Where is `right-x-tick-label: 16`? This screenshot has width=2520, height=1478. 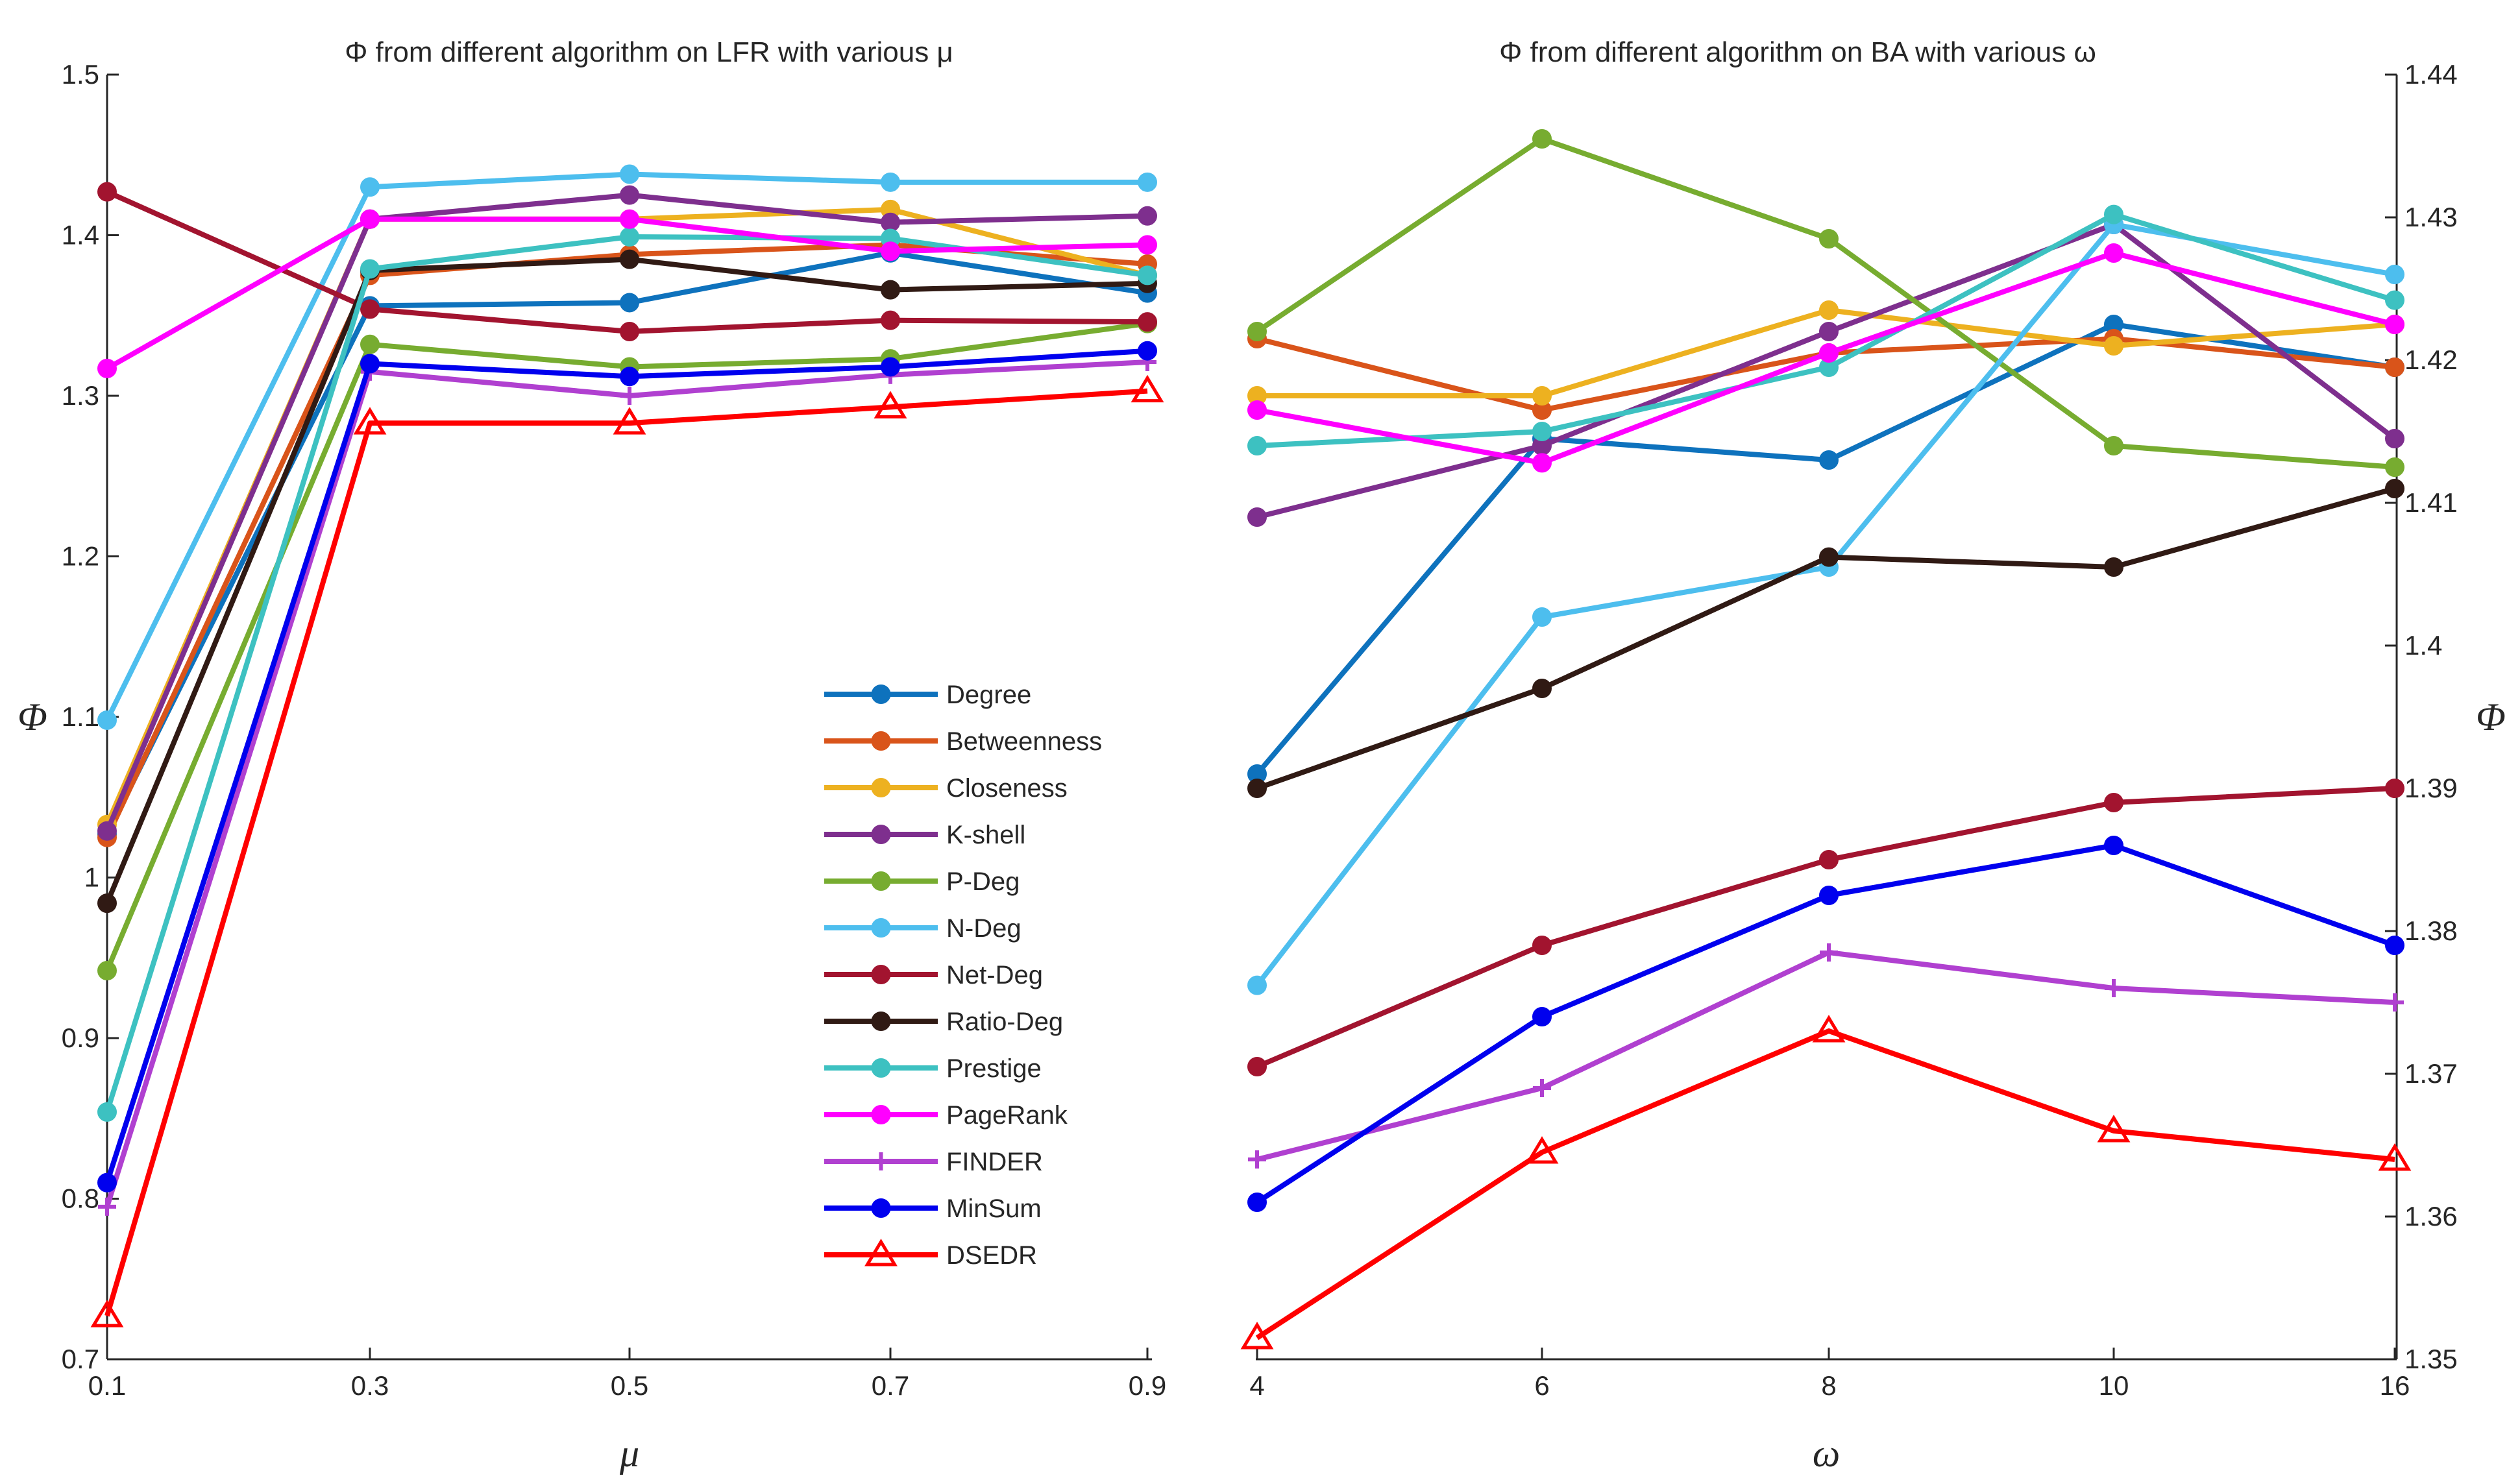
right-x-tick-label: 16 is located at coordinates (2395, 1386).